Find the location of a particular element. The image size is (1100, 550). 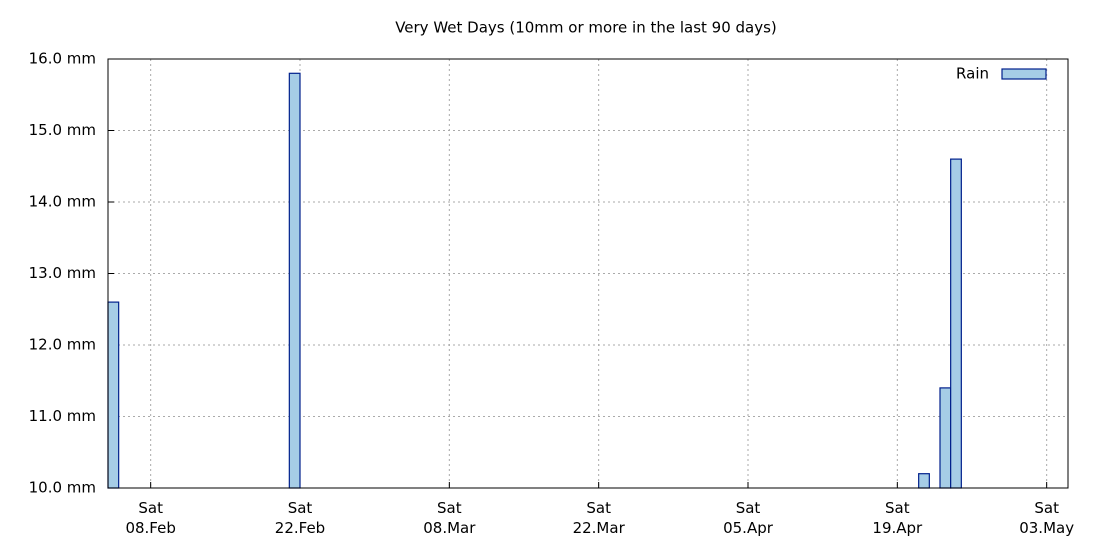

x-tick-label: Sat 22.Mar is located at coordinates (599, 518).